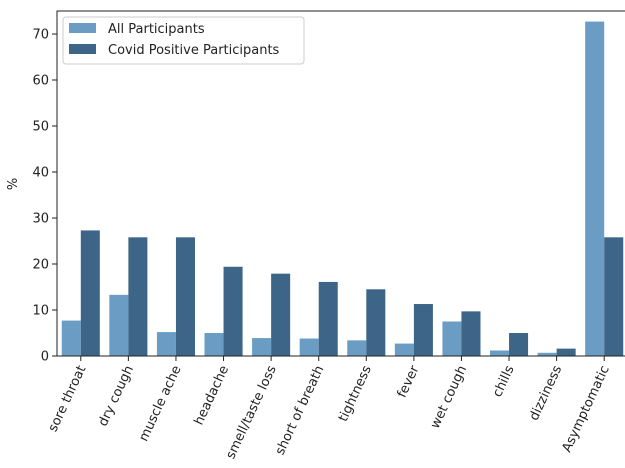 The width and height of the screenshot is (625, 468). Describe the element at coordinates (251, 412) in the screenshot. I see `x-tick-label: smell/taste loss` at that location.